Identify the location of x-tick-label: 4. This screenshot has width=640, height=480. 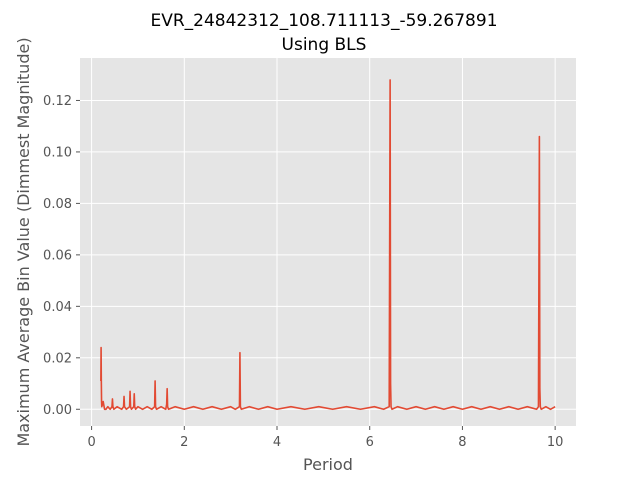
(277, 442).